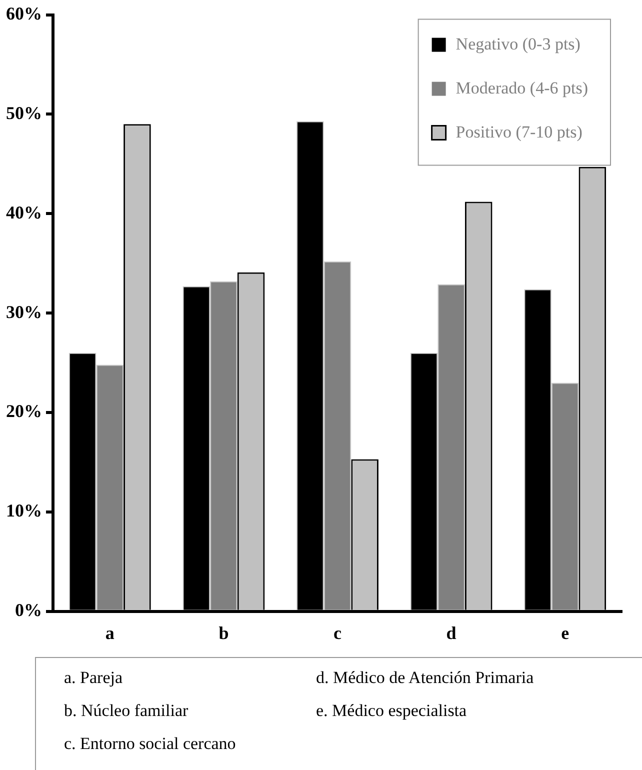 The image size is (642, 770). I want to click on y-tick-label: 40%, so click(24, 212).